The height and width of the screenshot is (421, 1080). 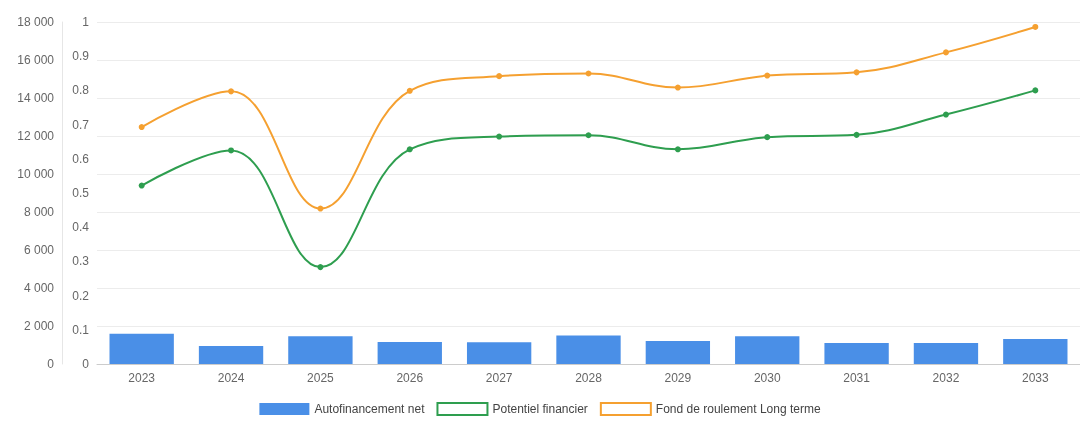 I want to click on y2-tick-label: 0.3, so click(x=81, y=261).